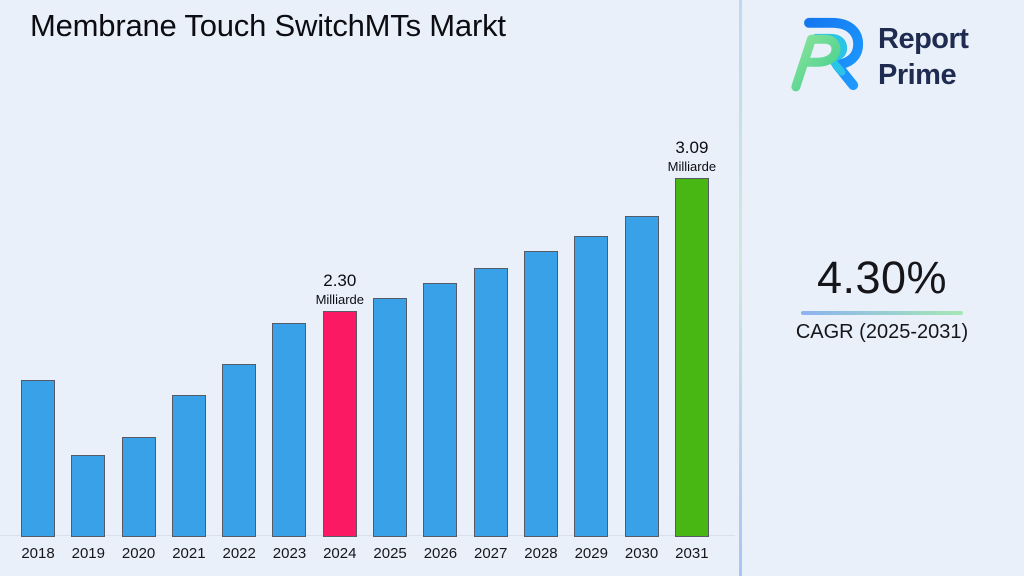 The height and width of the screenshot is (576, 1024). Describe the element at coordinates (440, 553) in the screenshot. I see `x-axis-label-2026: 2026` at that location.